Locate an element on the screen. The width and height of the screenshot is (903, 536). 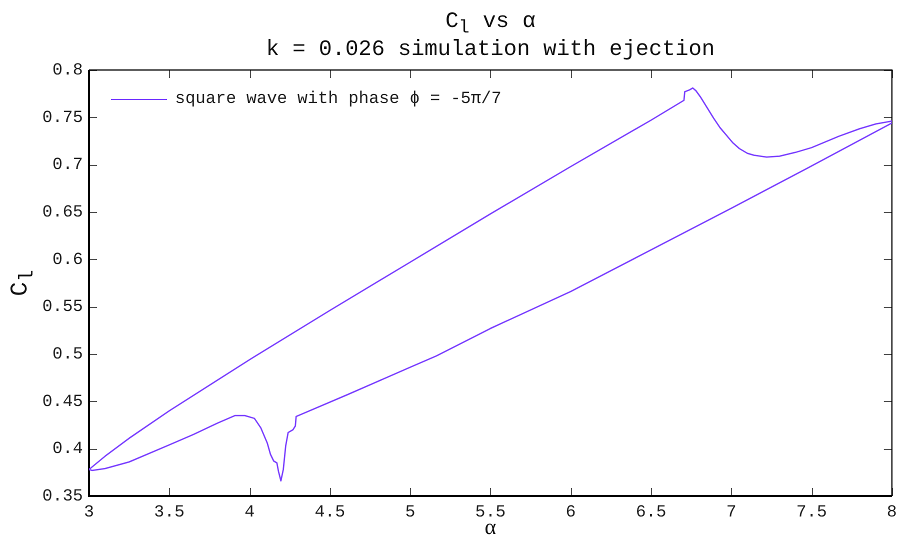
x-tick-label: 6 is located at coordinates (571, 513).